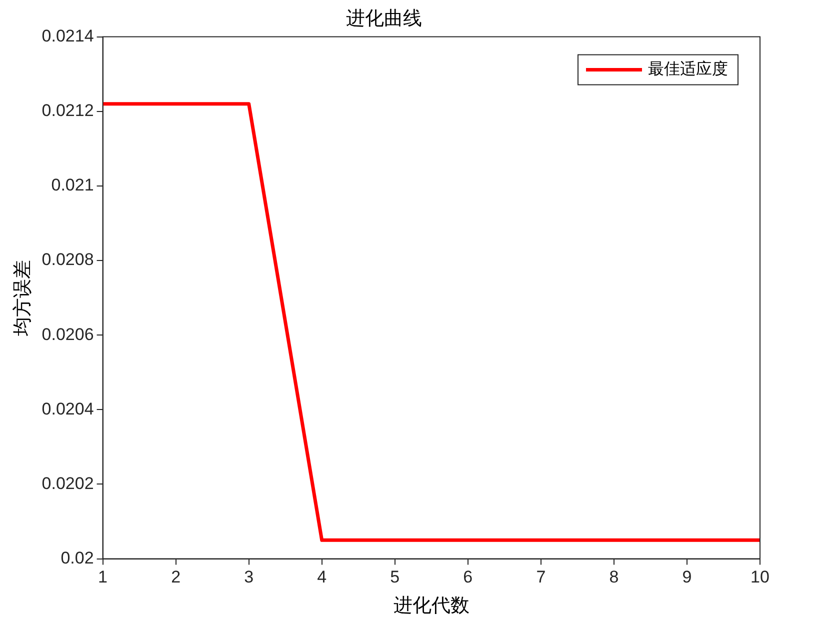  Describe the element at coordinates (431, 606) in the screenshot. I see `x-axis-title: 进化代数` at that location.